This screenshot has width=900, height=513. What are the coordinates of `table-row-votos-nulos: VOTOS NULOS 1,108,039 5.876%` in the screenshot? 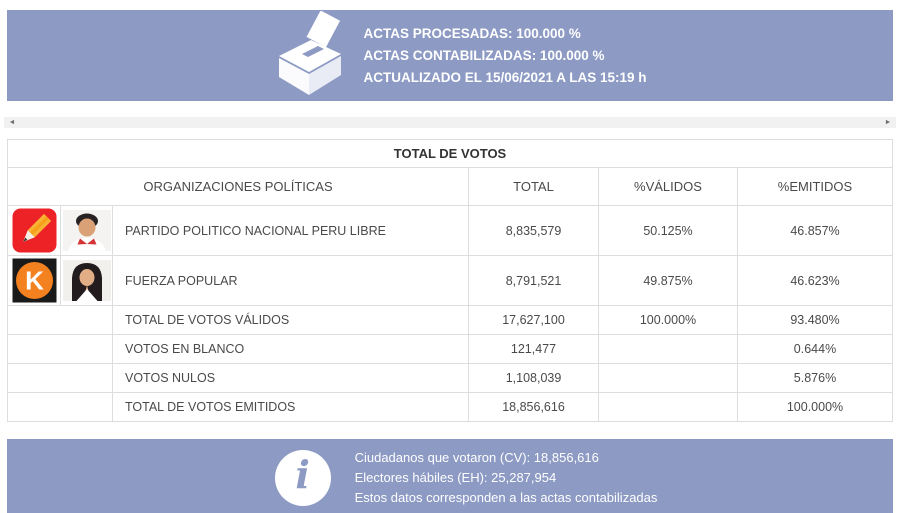 It's located at (450, 378).